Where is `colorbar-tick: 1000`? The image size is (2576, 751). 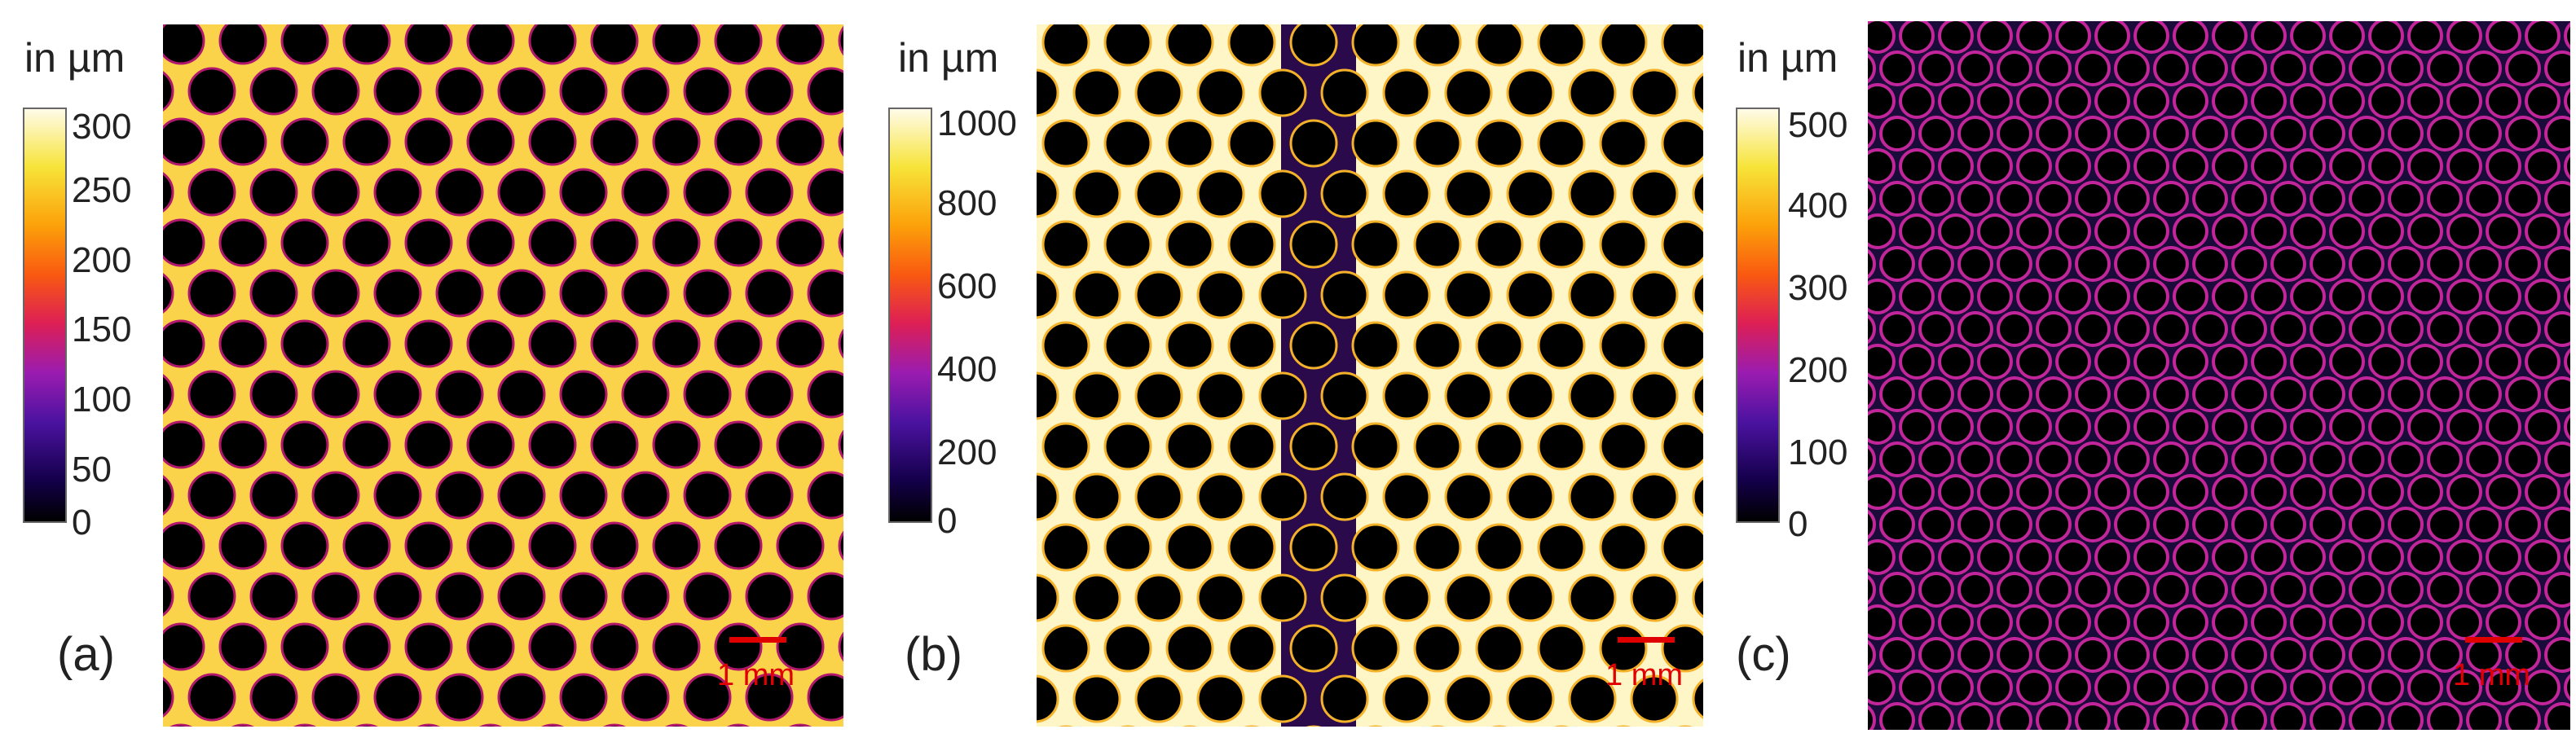
colorbar-tick: 1000 is located at coordinates (977, 123).